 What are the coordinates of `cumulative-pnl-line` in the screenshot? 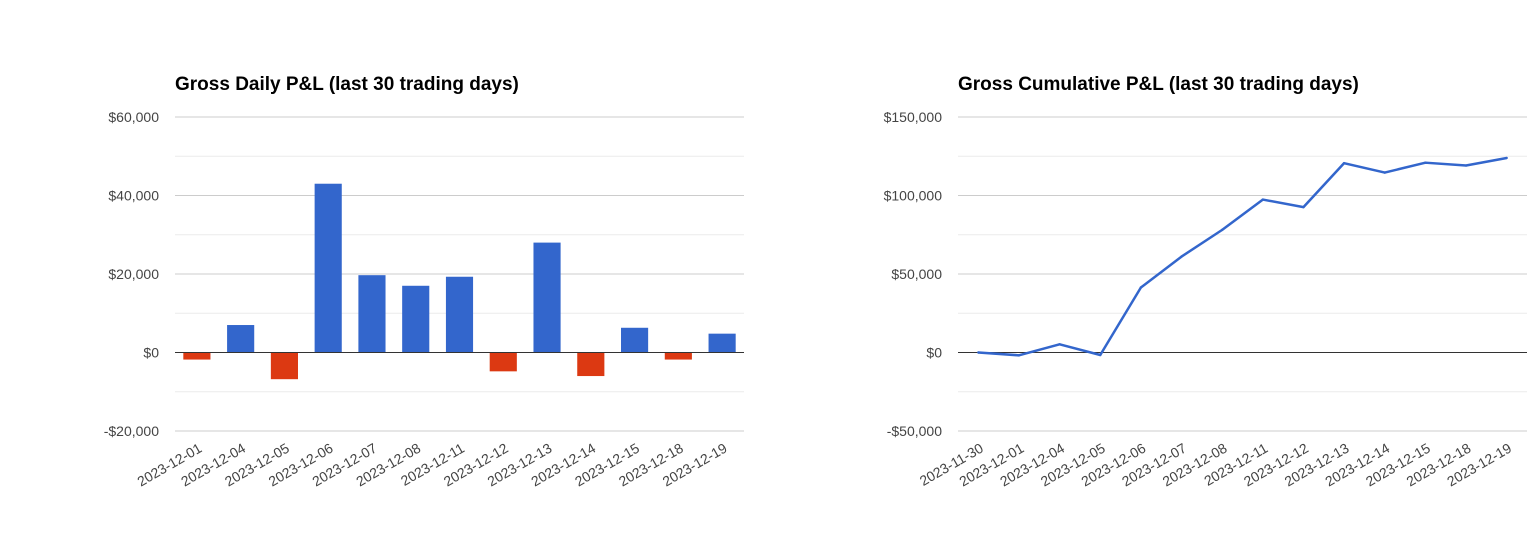 It's located at (1242, 256).